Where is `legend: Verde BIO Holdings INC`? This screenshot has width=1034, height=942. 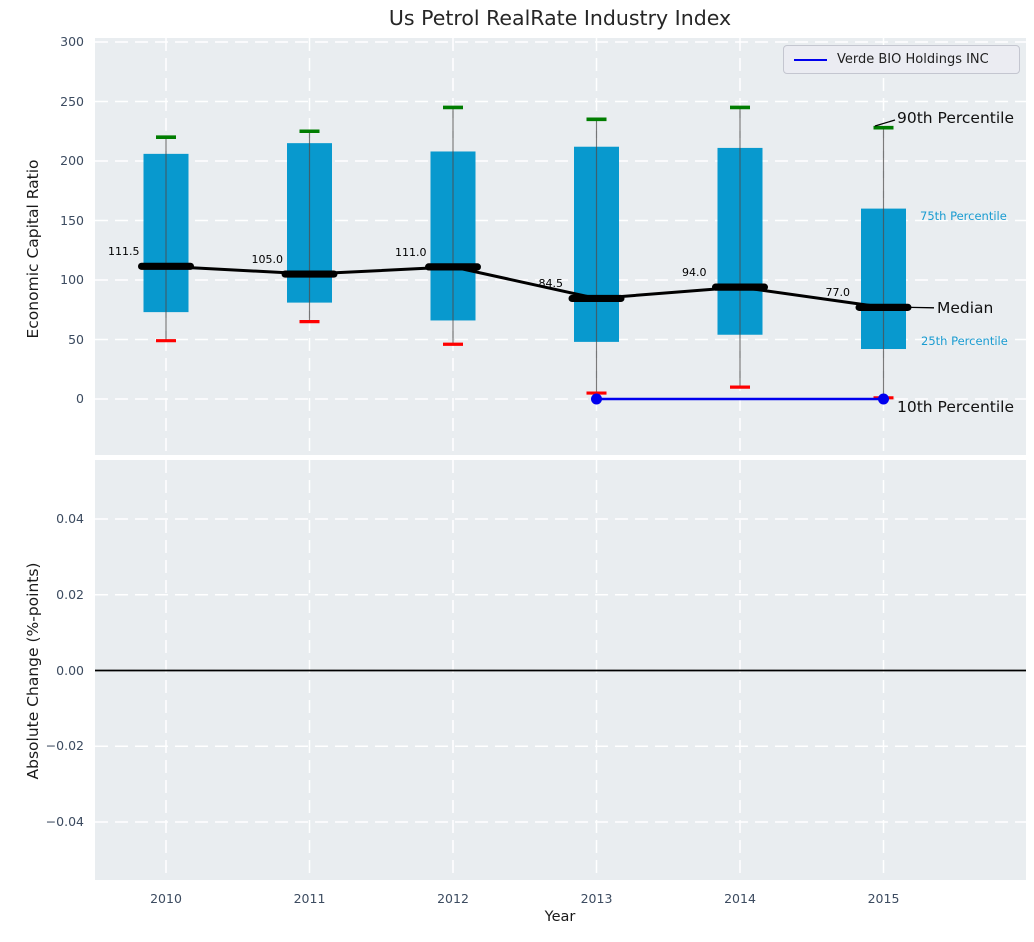
legend: Verde BIO Holdings INC is located at coordinates (901, 59).